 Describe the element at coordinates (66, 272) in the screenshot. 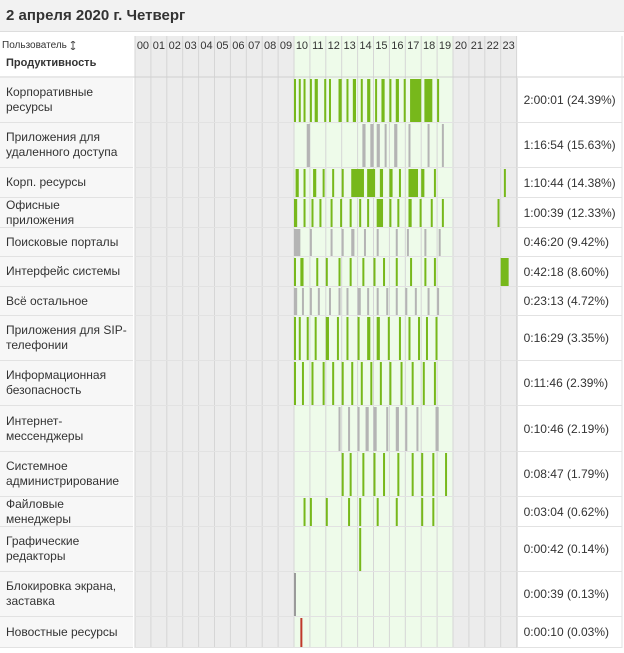

I see `row-name: Интерфейс системы` at that location.